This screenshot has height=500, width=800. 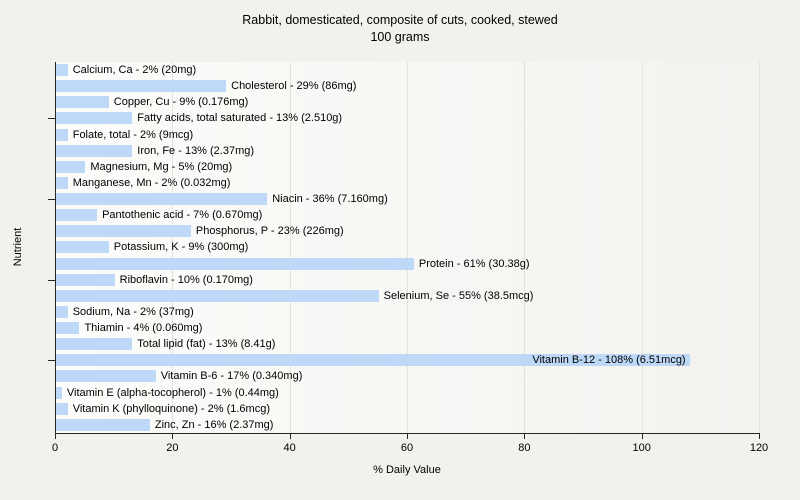 I want to click on bar-row: Thiamin - 4% (0.060mg), so click(x=408, y=328).